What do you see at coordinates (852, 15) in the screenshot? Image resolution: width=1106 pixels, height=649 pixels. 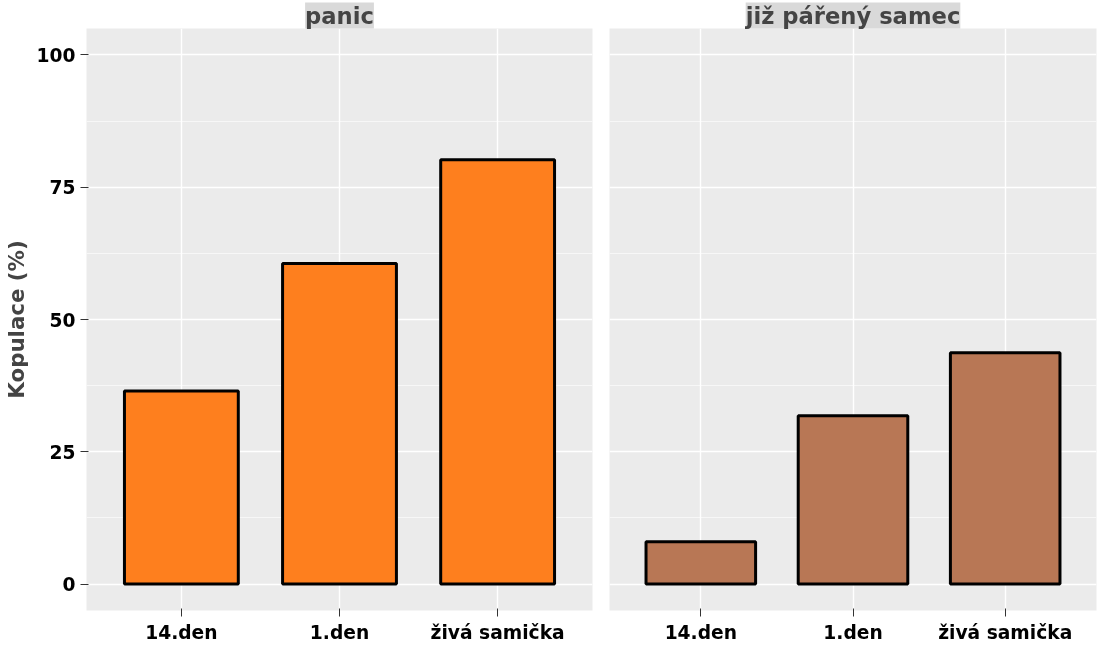 I see `chart-title: již pářený samec` at bounding box center [852, 15].